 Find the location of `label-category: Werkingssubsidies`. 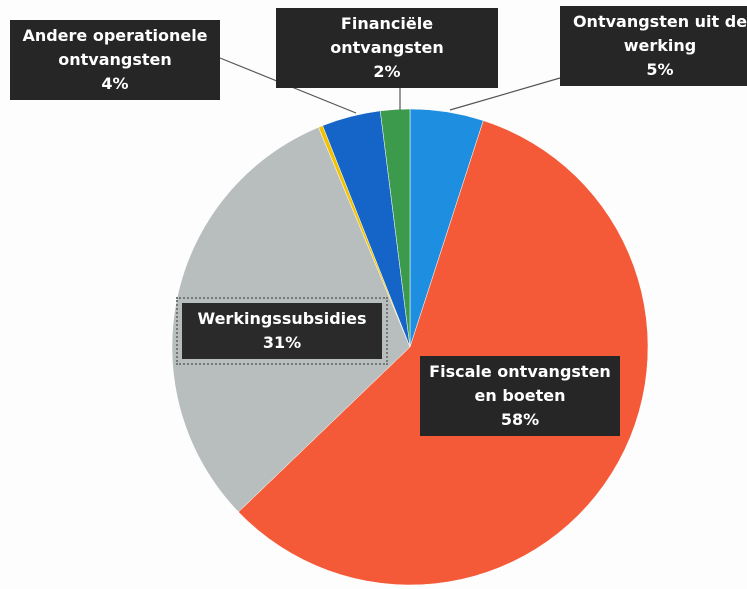

label-category: Werkingssubsidies is located at coordinates (282, 318).